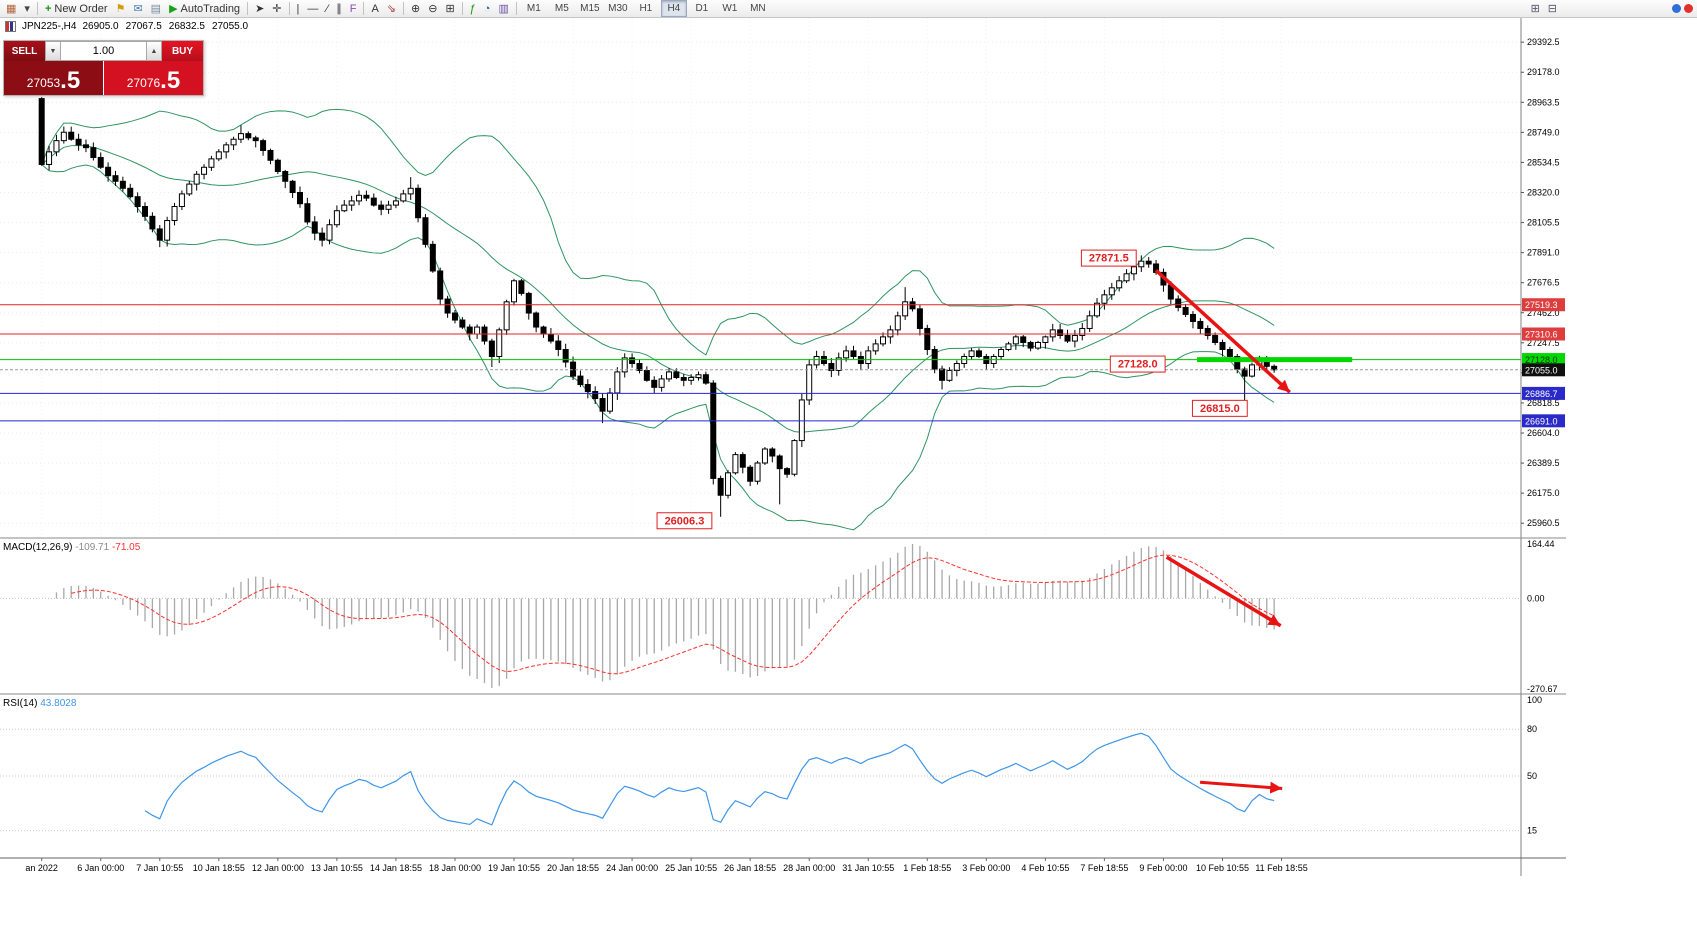  Describe the element at coordinates (1219, 408) in the screenshot. I see `price-annotation: 26815.0` at that location.